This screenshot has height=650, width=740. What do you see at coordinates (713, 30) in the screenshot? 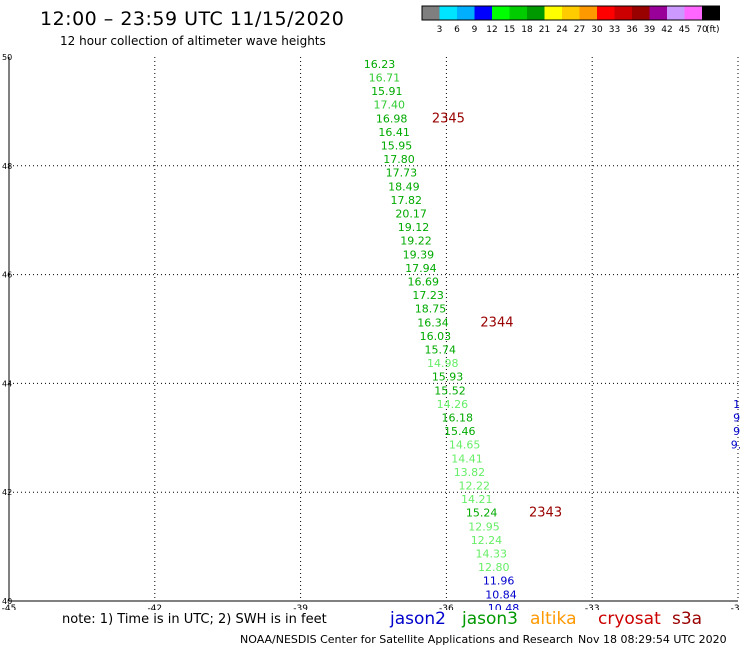
I see `colorbar-unit: (ft)` at bounding box center [713, 30].